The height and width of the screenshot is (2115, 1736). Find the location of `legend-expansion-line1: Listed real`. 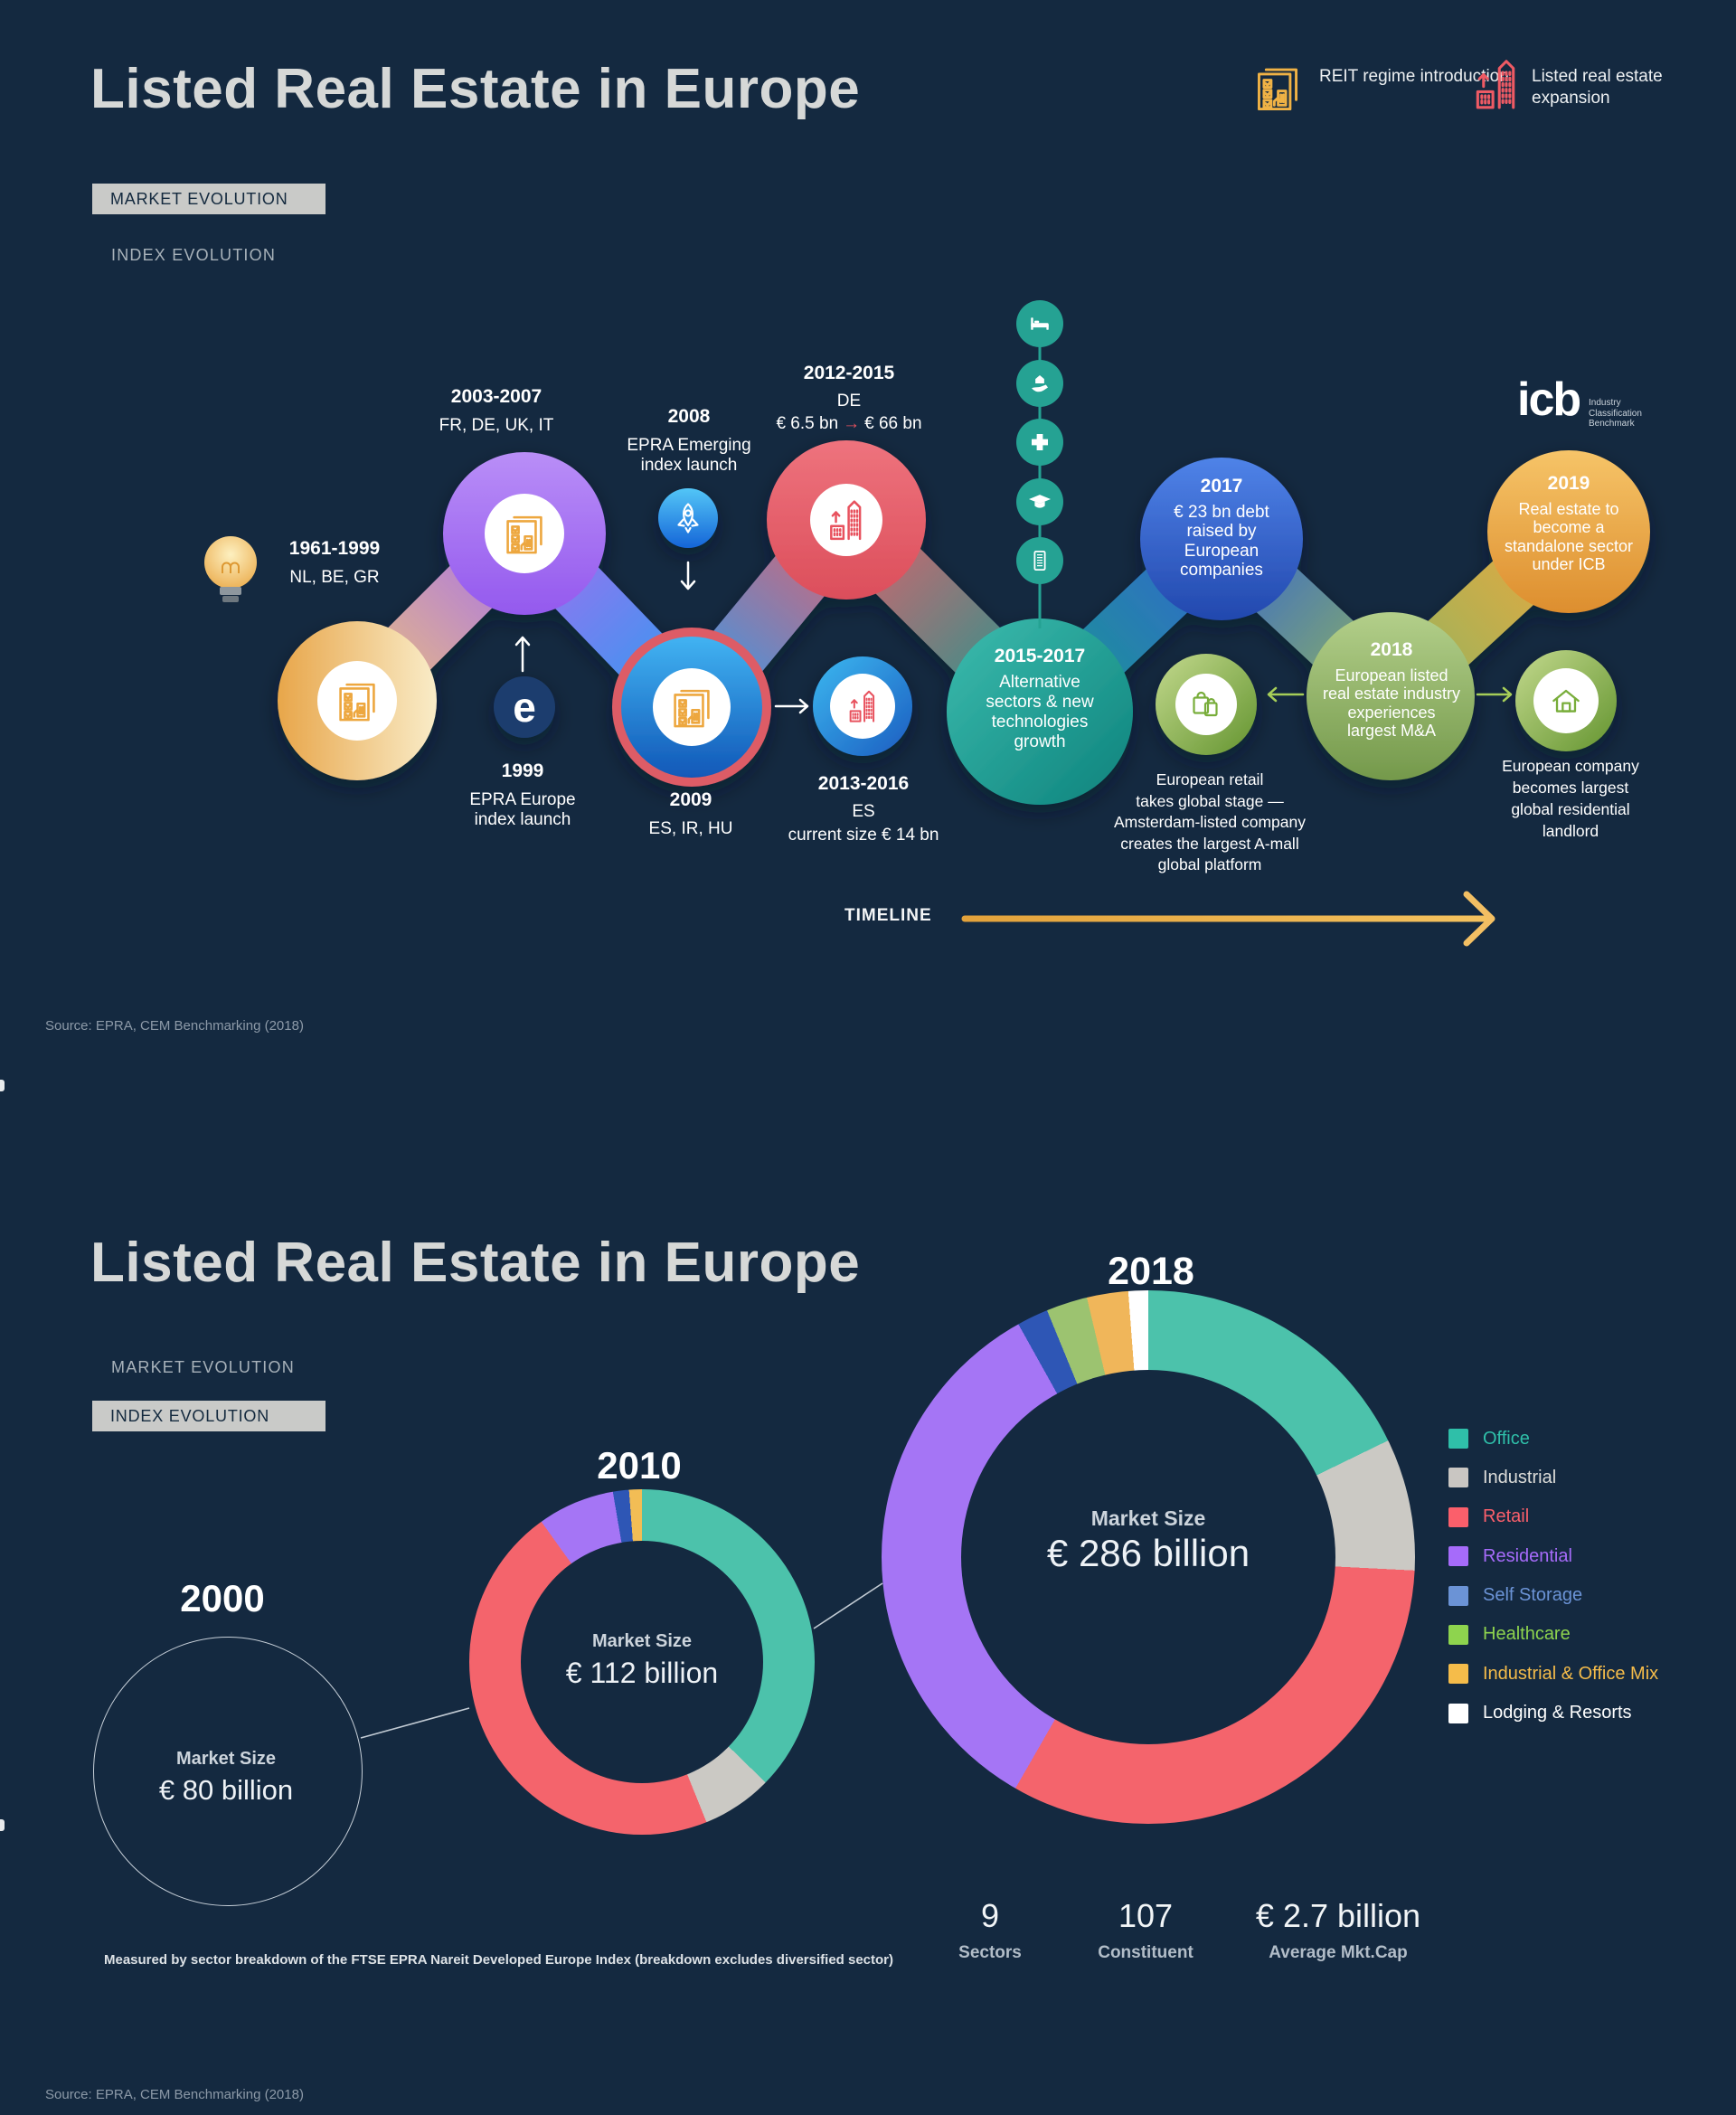

legend-expansion-line1: Listed real is located at coordinates (1572, 76).